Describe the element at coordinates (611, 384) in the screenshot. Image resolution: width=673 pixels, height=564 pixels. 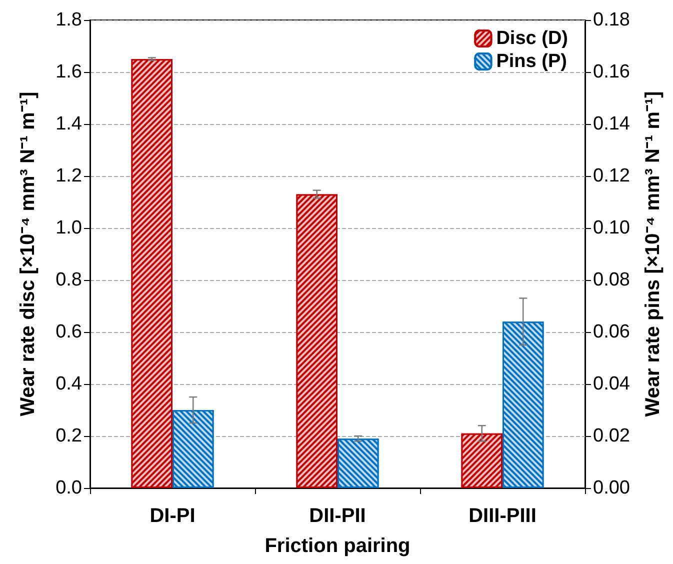
I see `y2-tick-label: 0.04` at that location.